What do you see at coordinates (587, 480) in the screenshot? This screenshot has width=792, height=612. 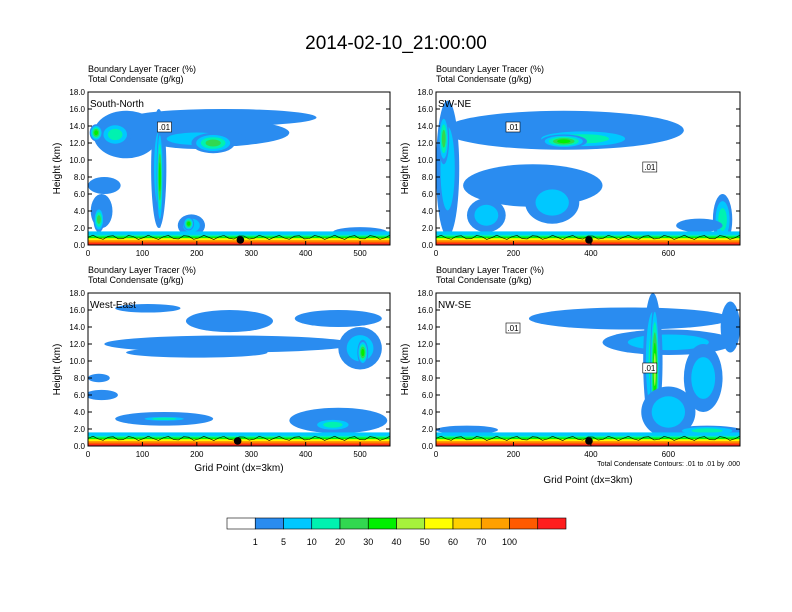 I see `x-axis-title: Grid Point (dx=3km)` at bounding box center [587, 480].